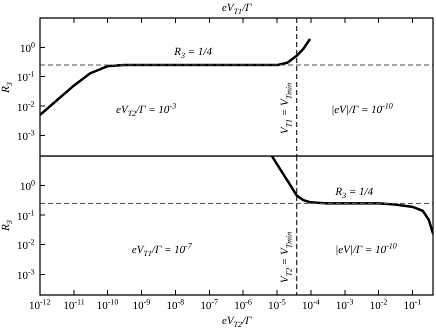 The height and width of the screenshot is (329, 436). I want to click on x-tick-label: 10$^{-5}$, so click(277, 304).